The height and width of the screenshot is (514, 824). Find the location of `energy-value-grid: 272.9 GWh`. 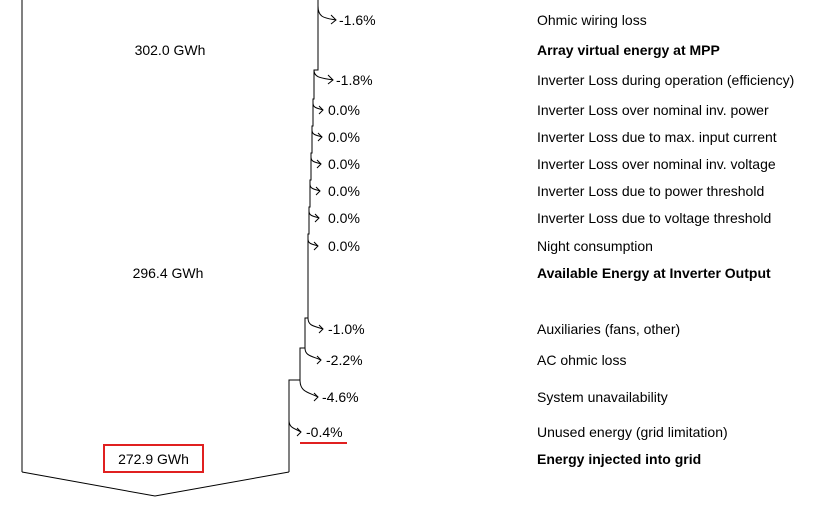

energy-value-grid: 272.9 GWh is located at coordinates (153, 459).